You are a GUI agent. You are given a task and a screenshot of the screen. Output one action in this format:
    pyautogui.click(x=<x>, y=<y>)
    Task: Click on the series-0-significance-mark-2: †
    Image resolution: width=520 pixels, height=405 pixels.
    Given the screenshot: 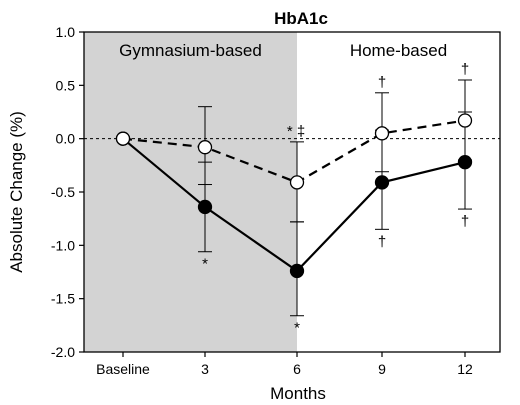 What is the action you would take?
    pyautogui.click(x=382, y=241)
    